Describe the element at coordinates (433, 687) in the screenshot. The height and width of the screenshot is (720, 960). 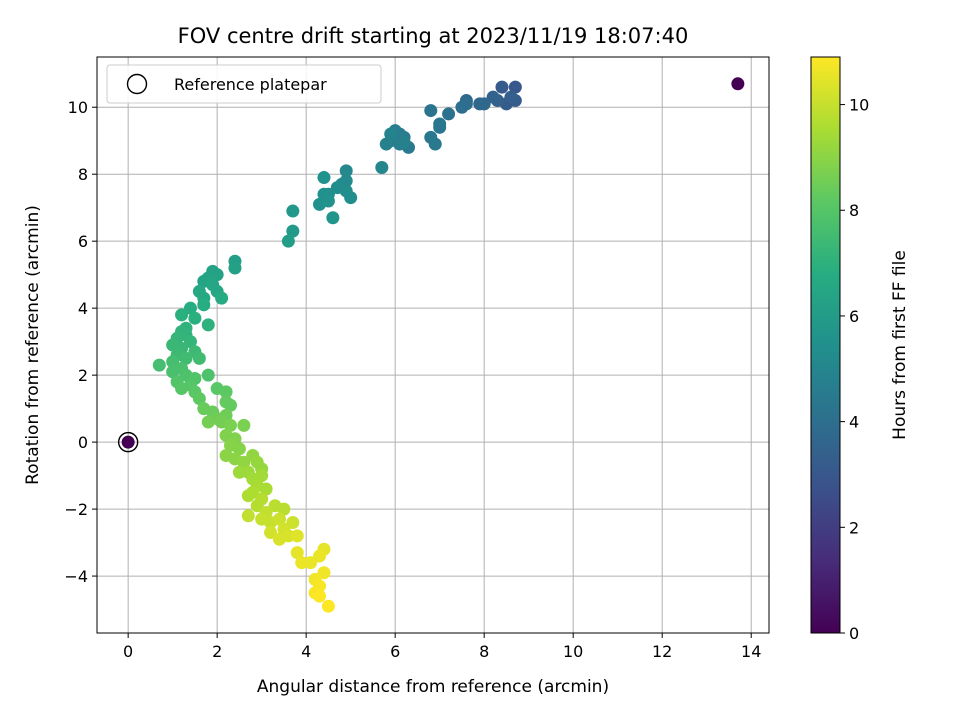
I see `x-axis-label: Angular distance from reference (arcmin)` at that location.